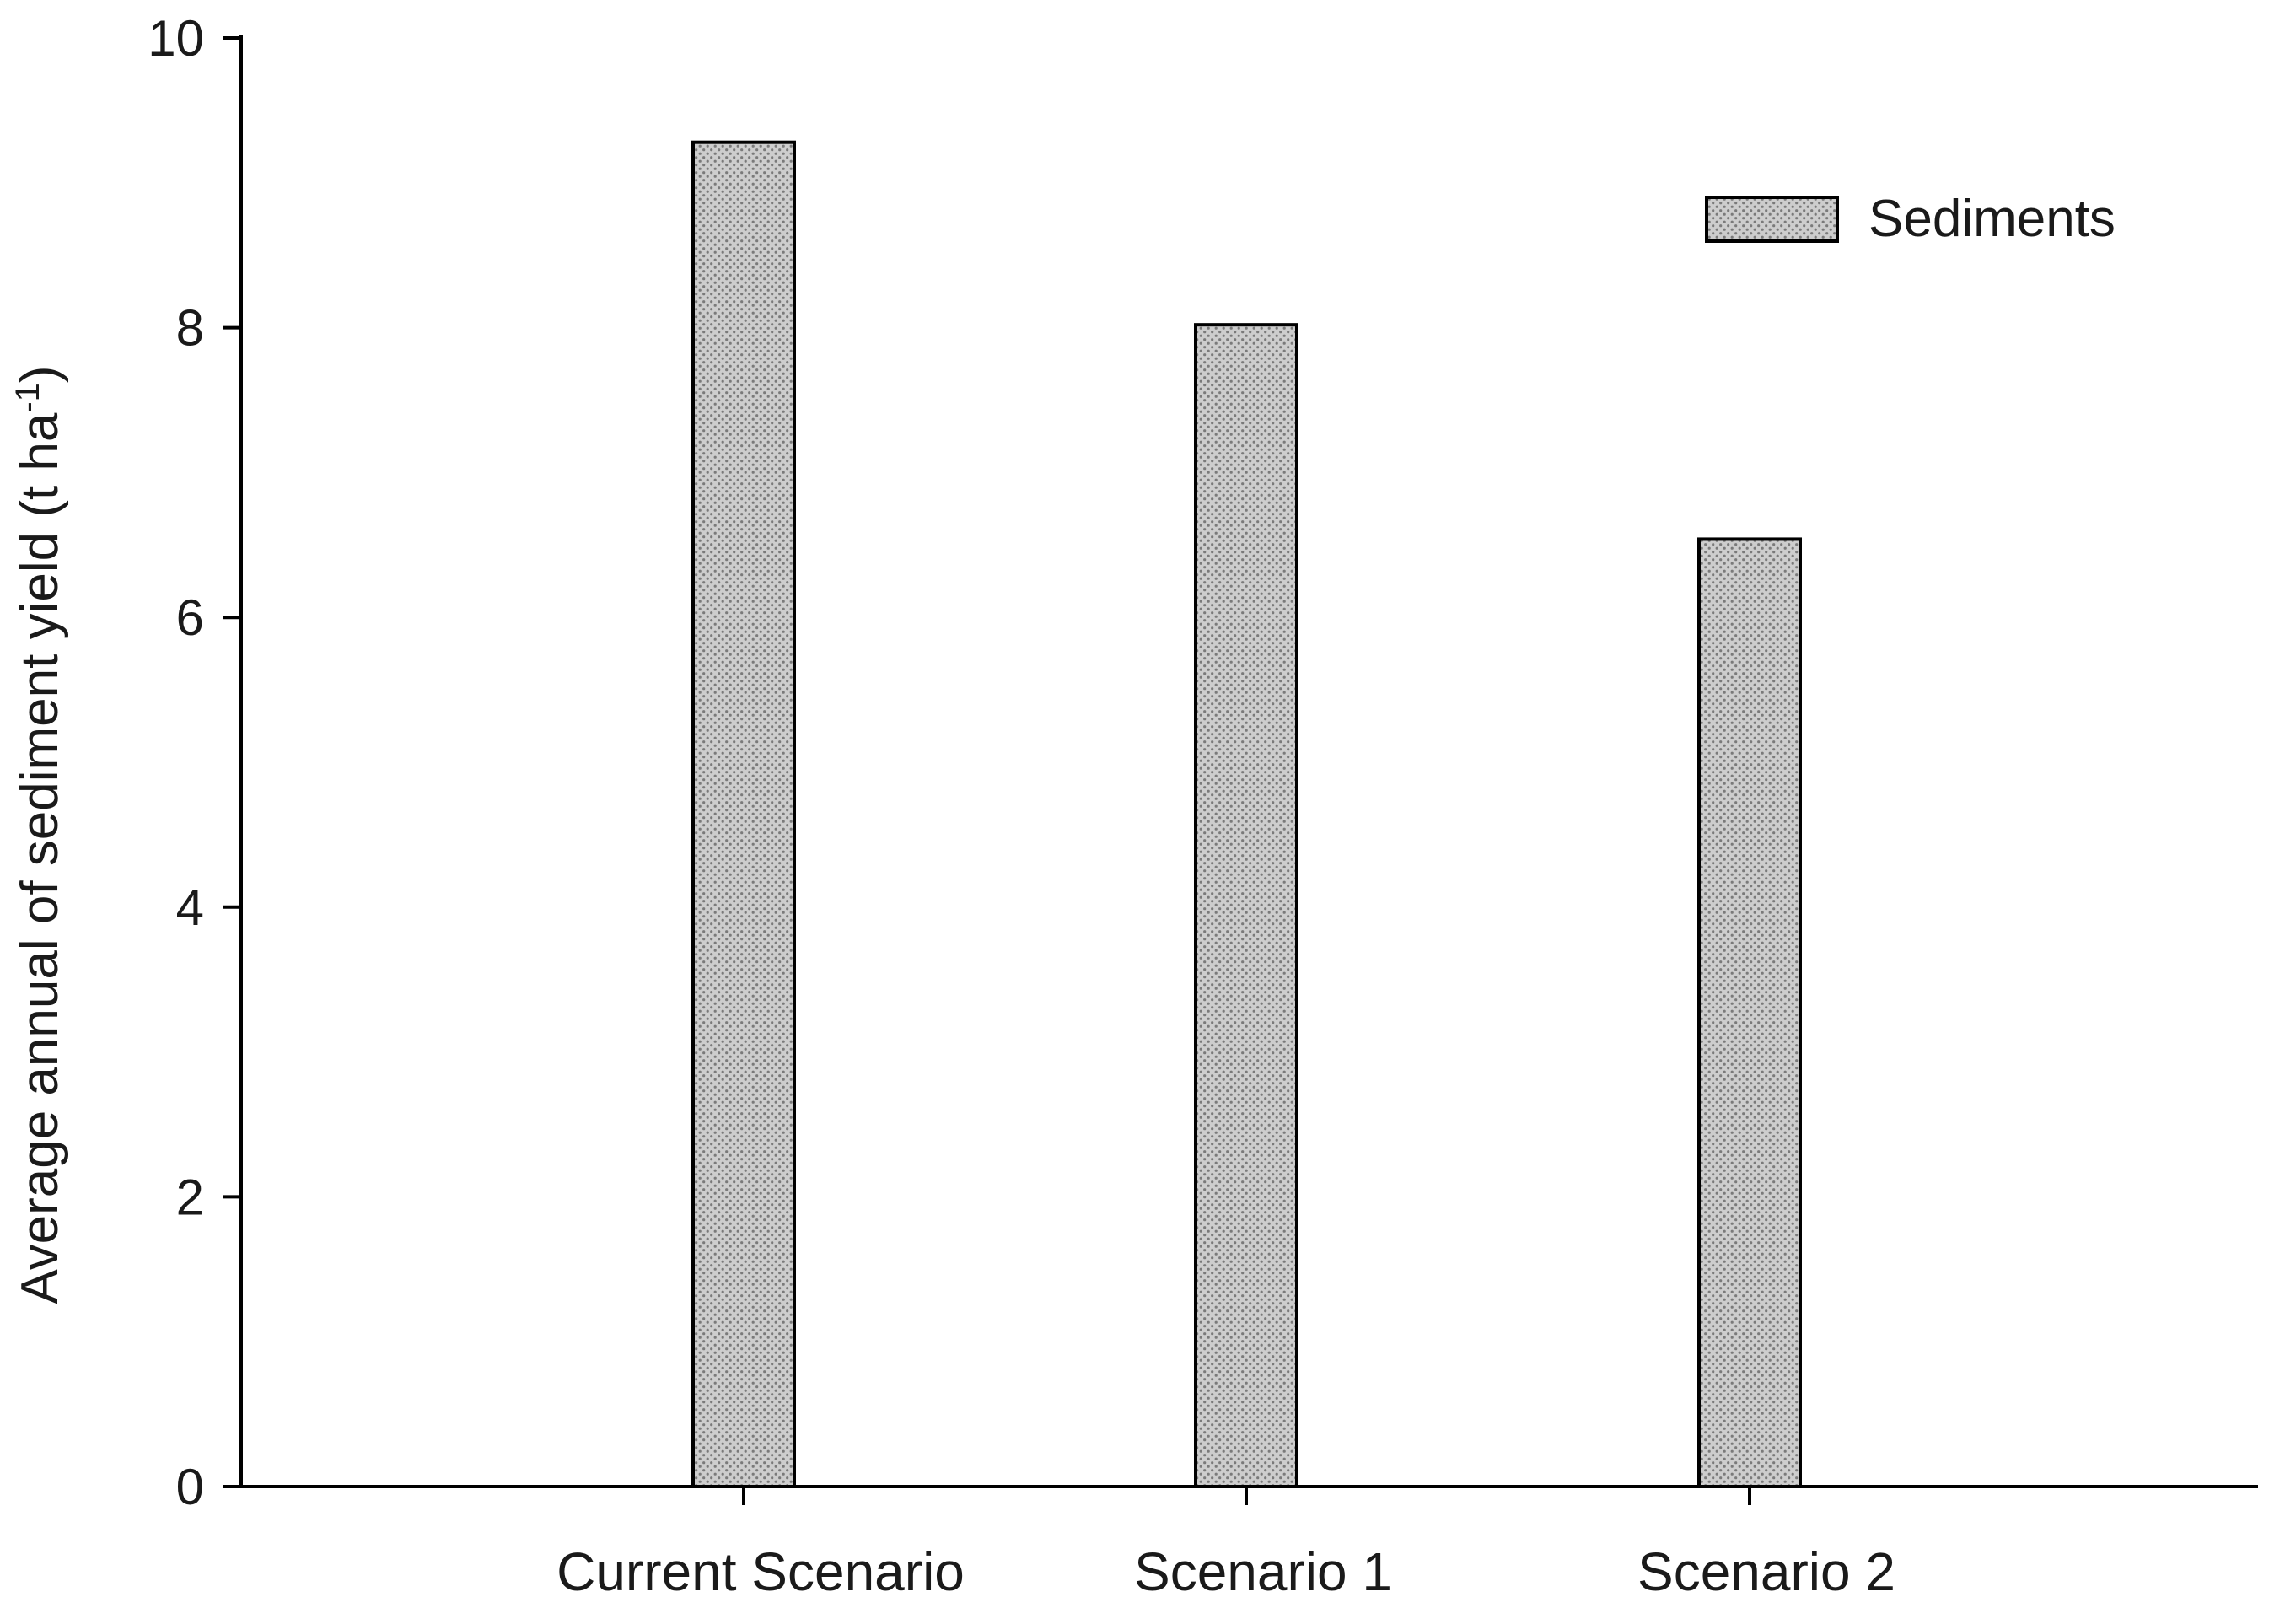 The width and height of the screenshot is (2269, 1624). I want to click on y-axis-title-superscript: -1, so click(28, 398).